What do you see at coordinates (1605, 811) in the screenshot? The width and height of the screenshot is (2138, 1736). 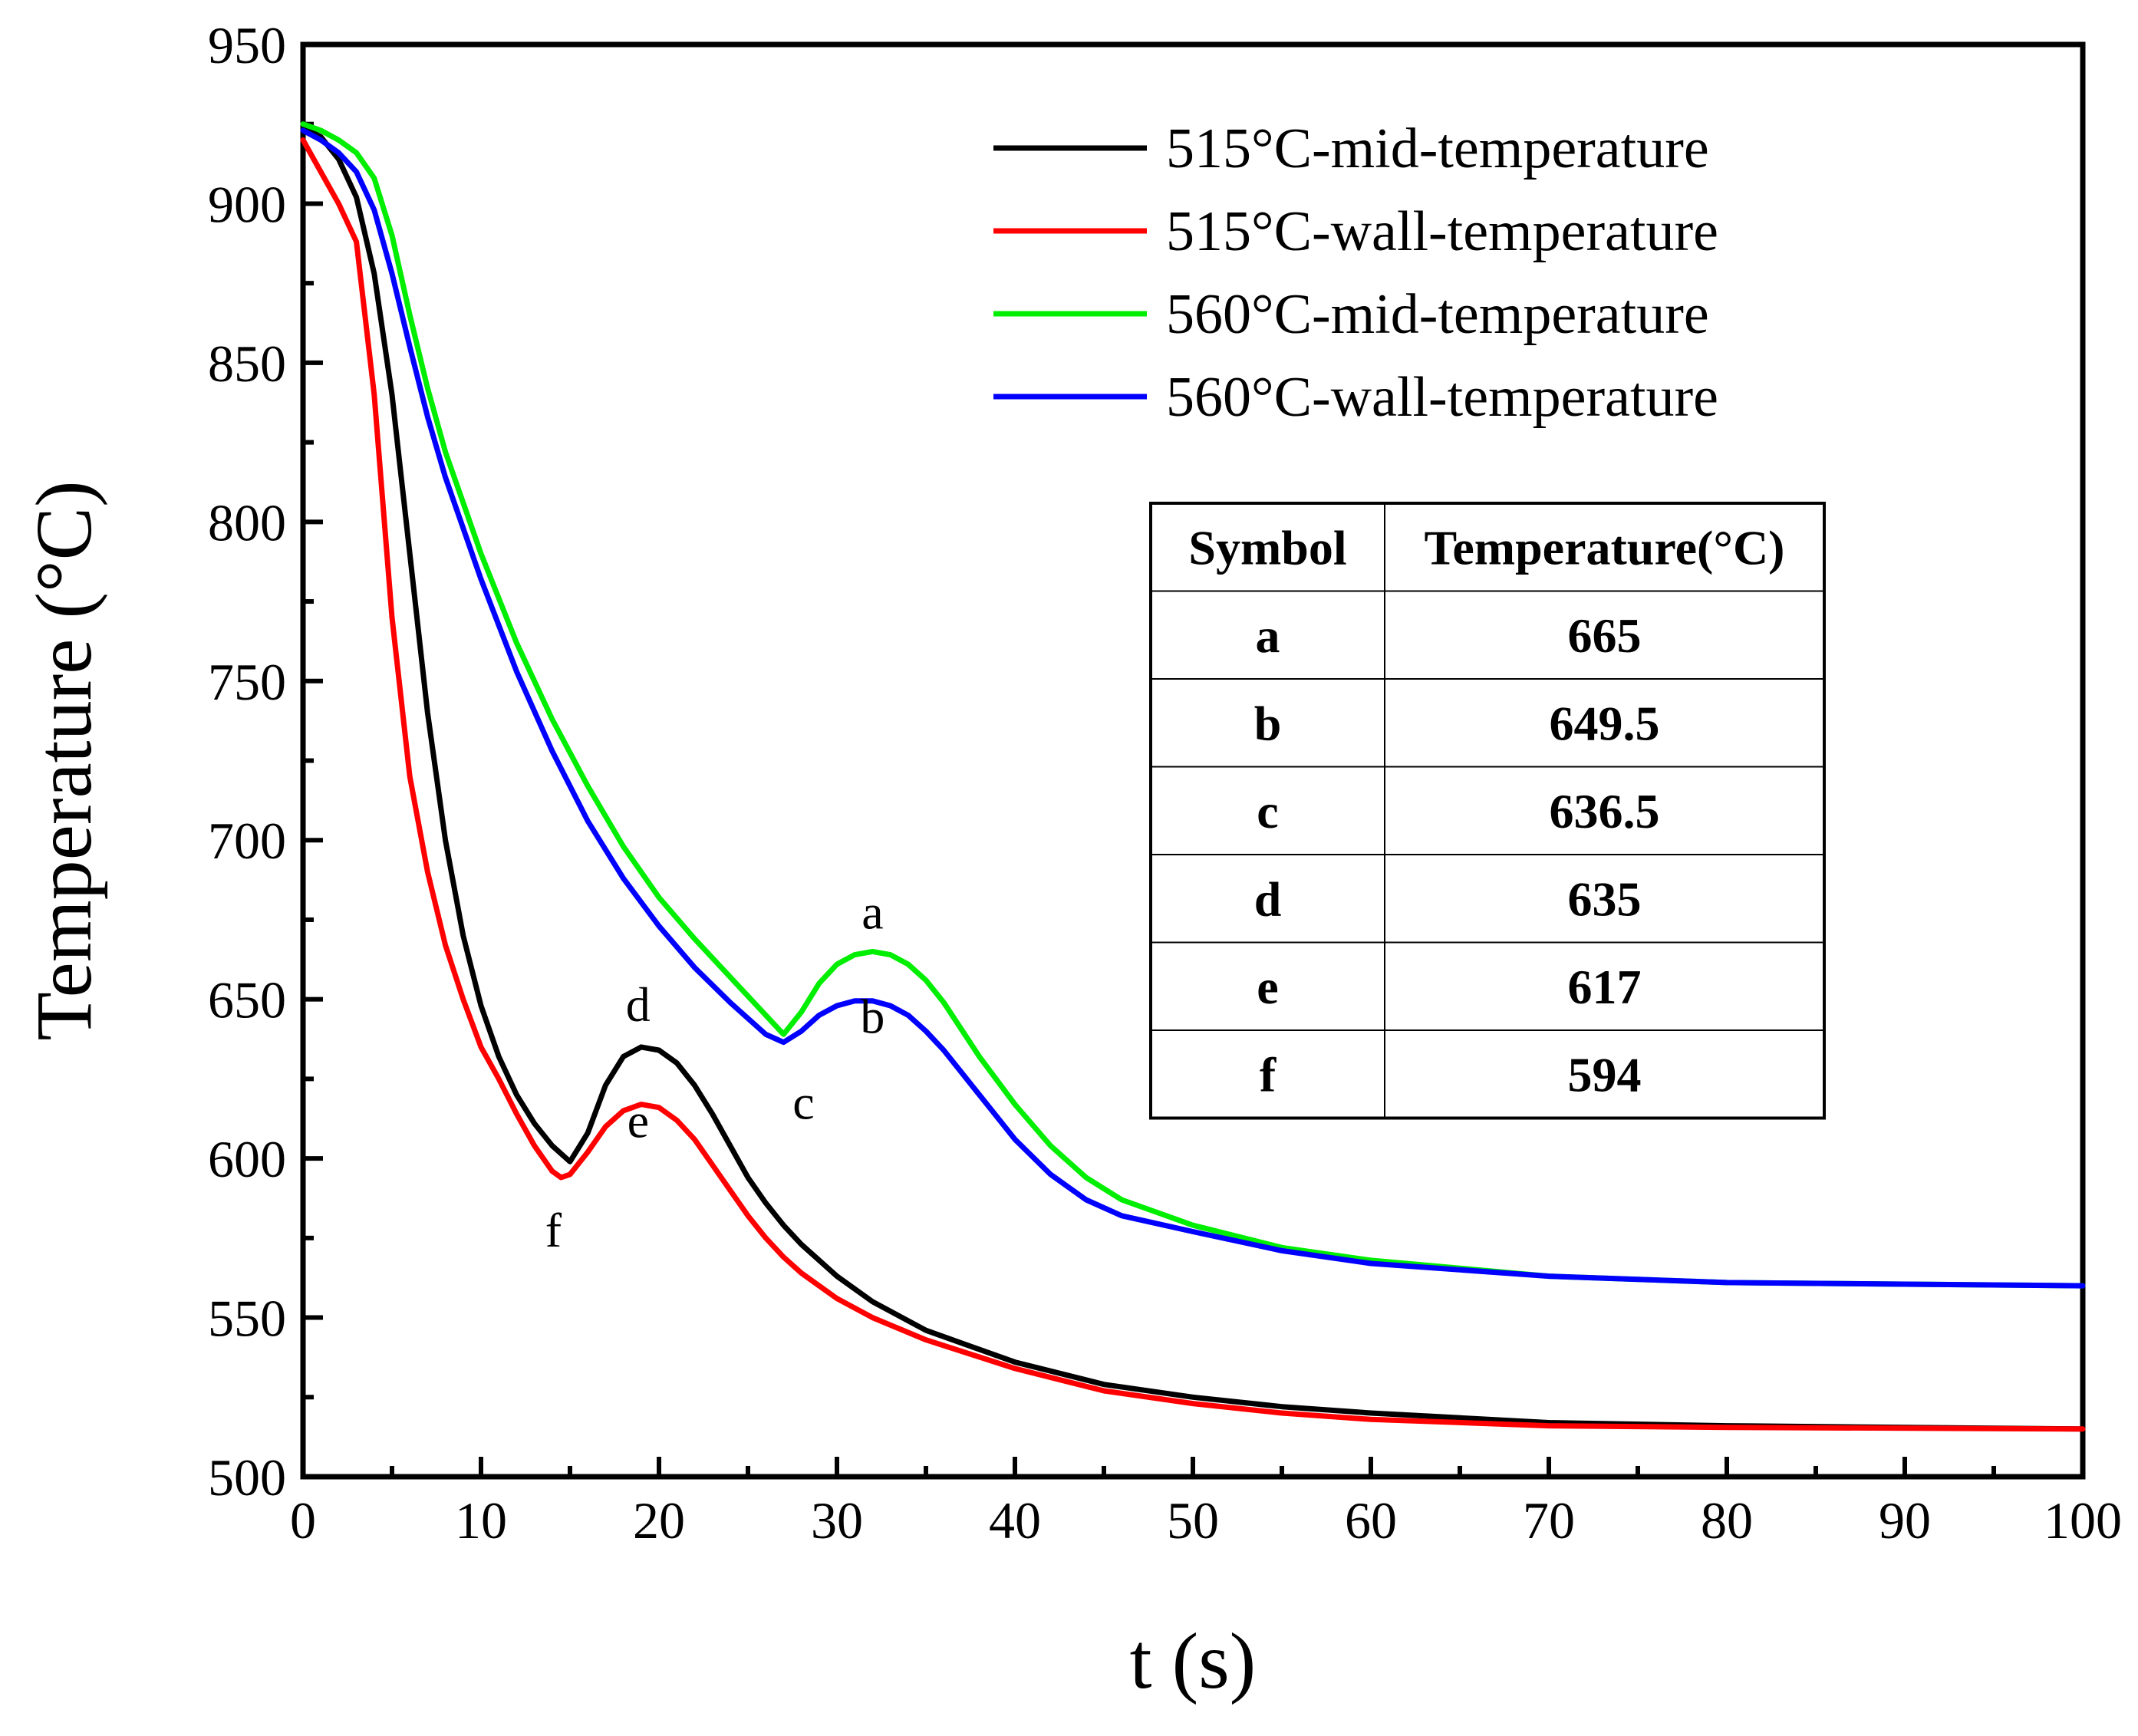 I see `table-cell-temperature: 636.5` at bounding box center [1605, 811].